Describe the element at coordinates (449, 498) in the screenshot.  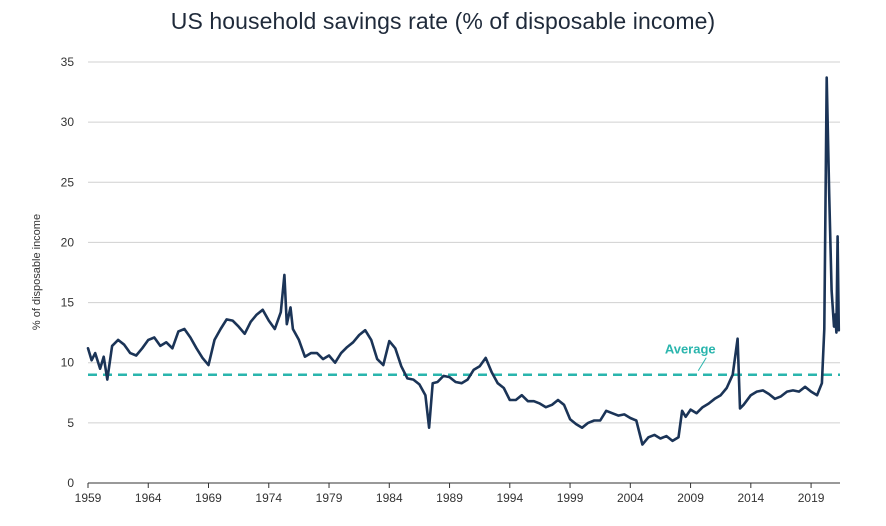
I see `x-tick-label-1989: 1989` at that location.